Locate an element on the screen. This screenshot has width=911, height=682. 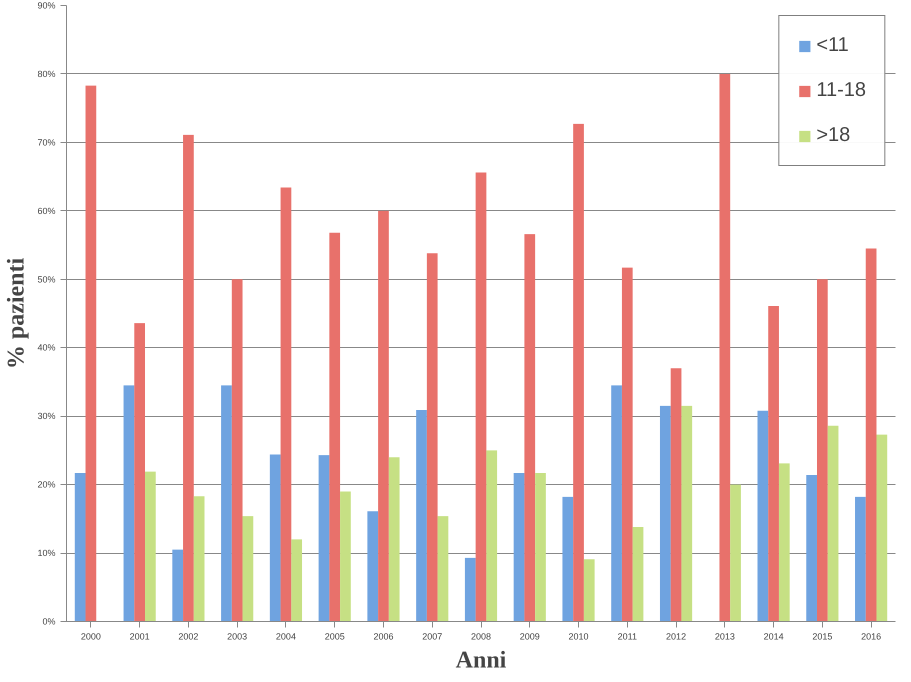
x-tick-label: 2009 is located at coordinates (530, 637).